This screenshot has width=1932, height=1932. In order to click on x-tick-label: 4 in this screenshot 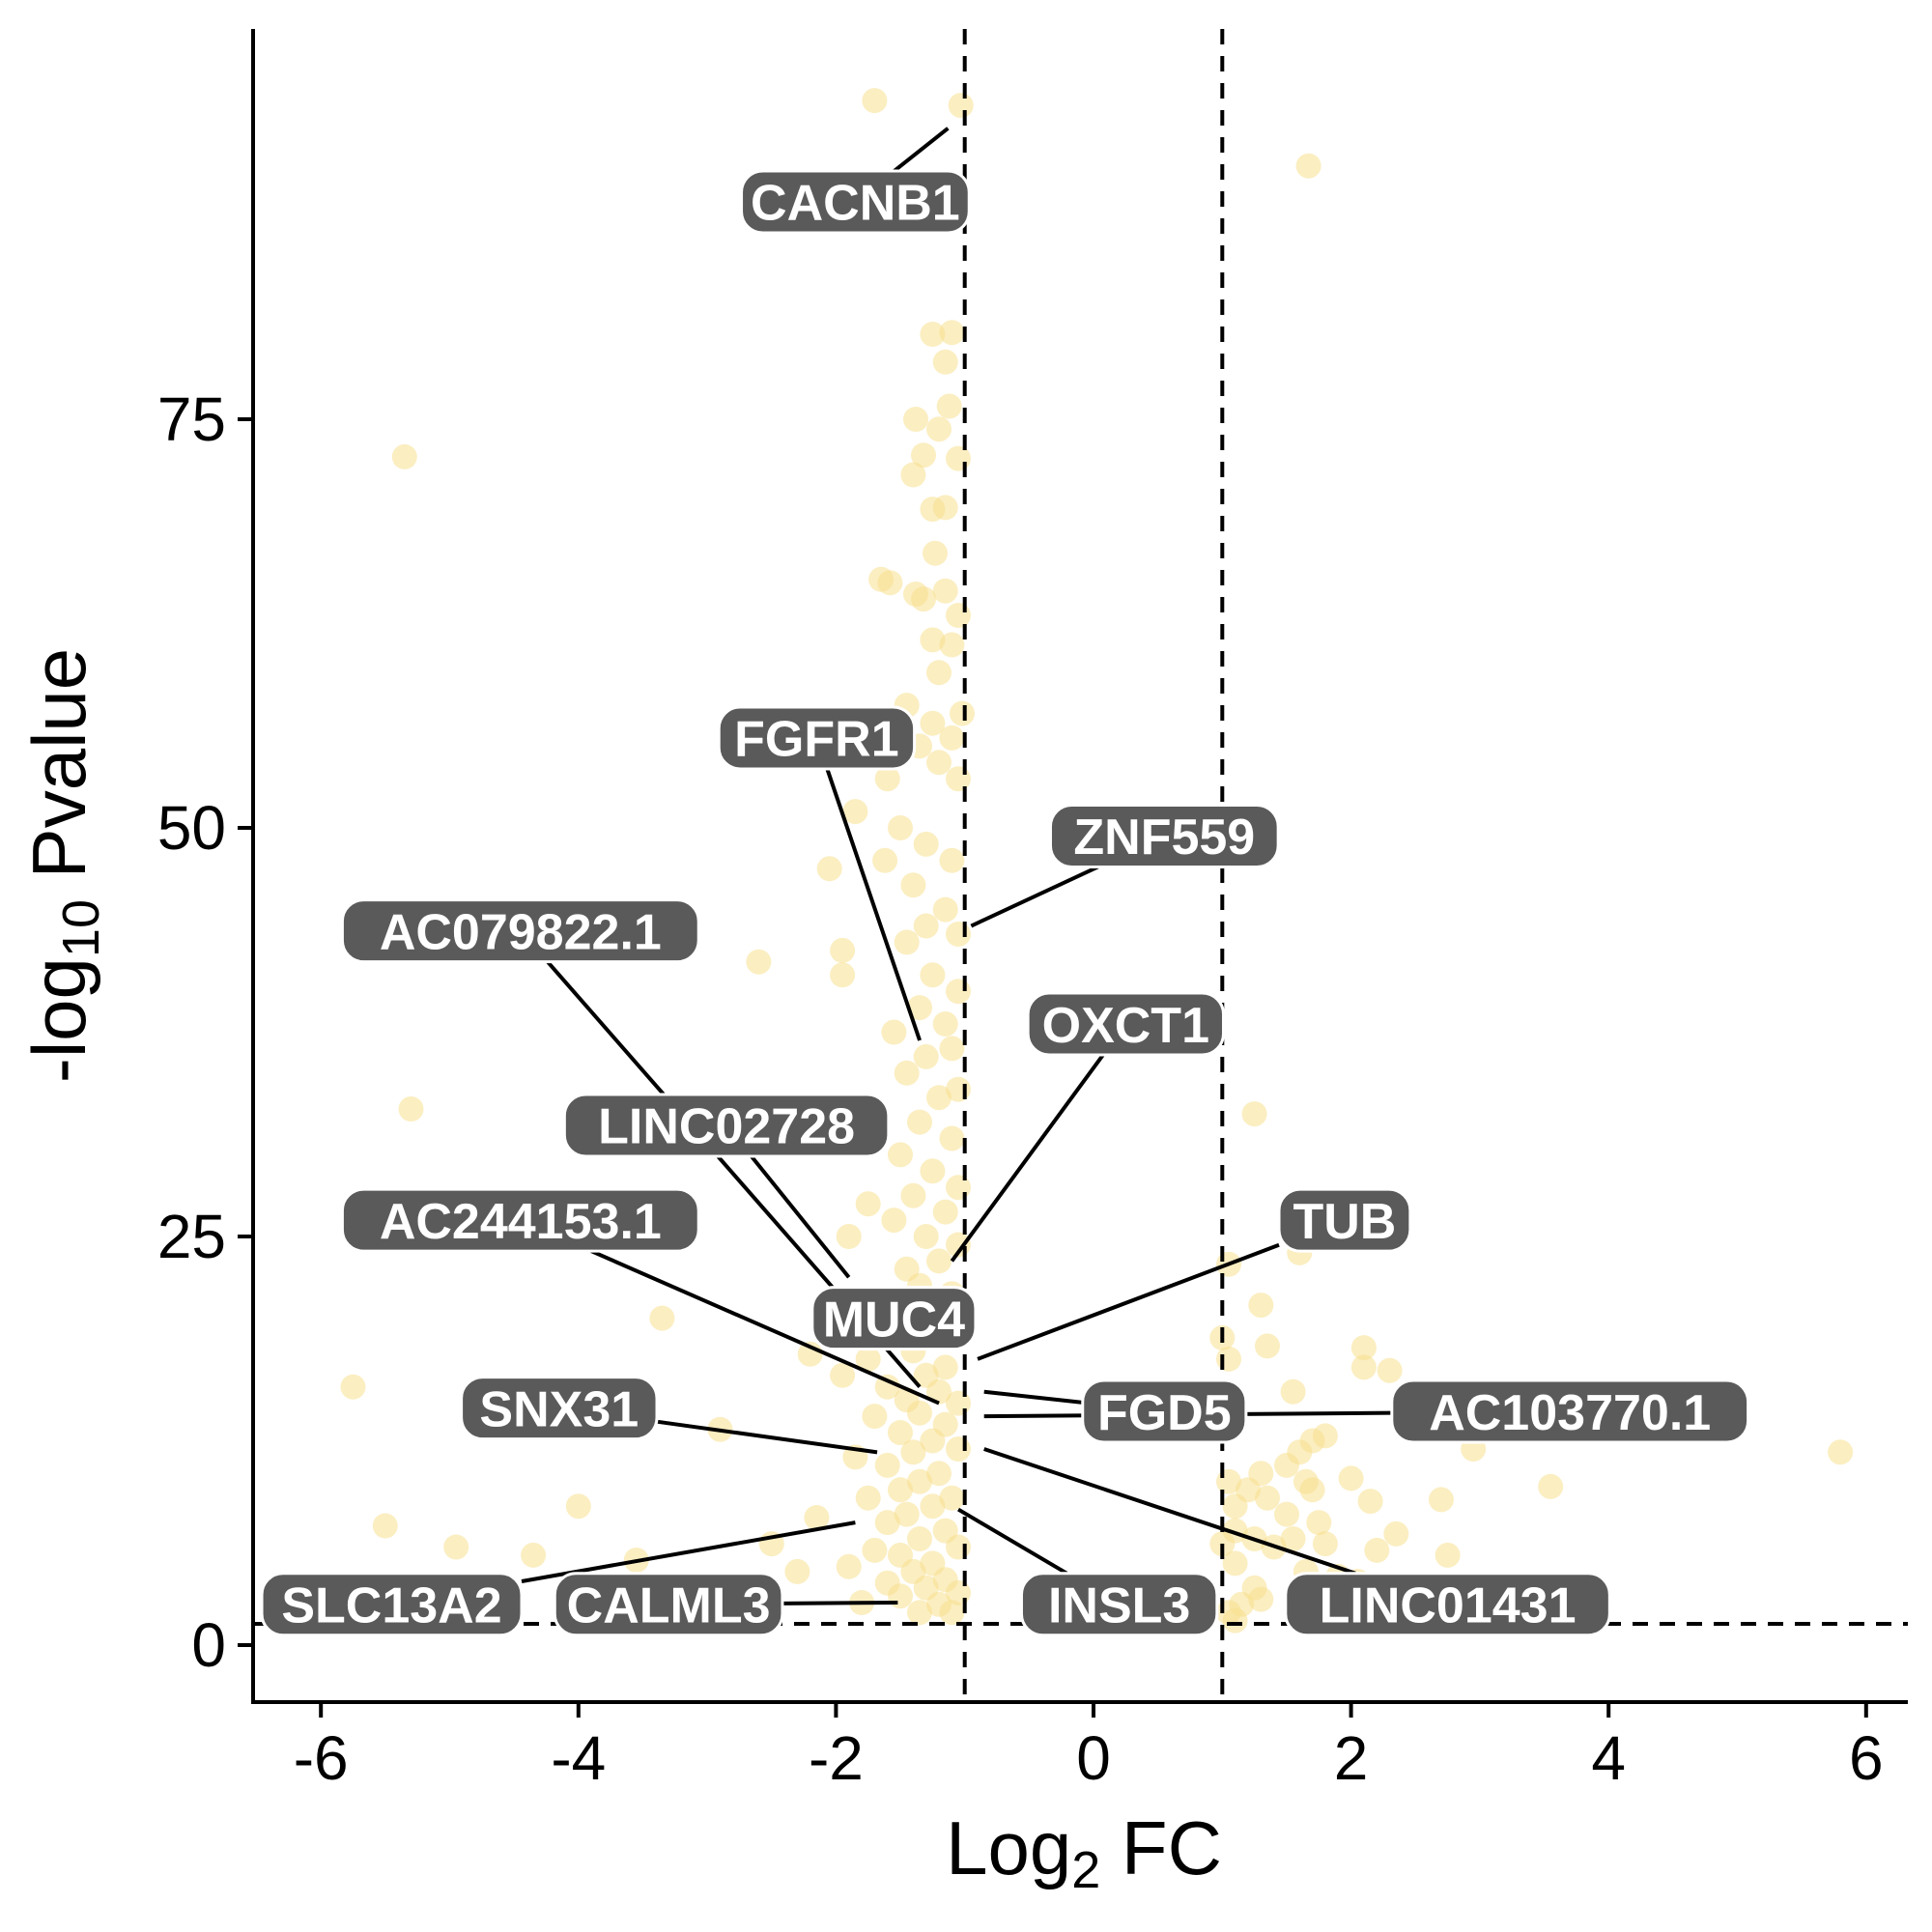, I will do `click(1608, 1758)`.